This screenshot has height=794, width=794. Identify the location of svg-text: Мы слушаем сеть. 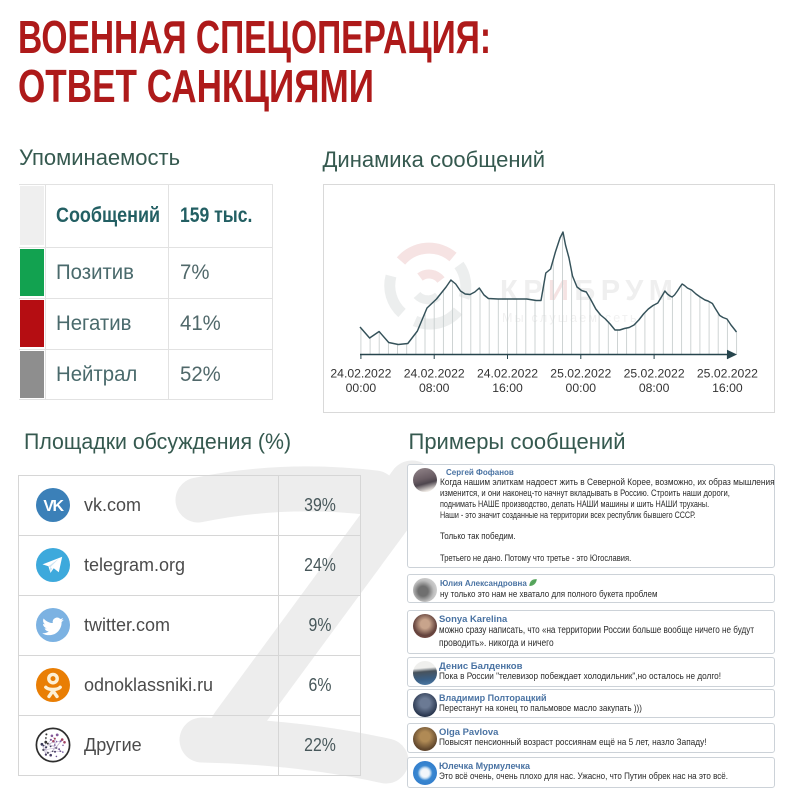
(570, 318).